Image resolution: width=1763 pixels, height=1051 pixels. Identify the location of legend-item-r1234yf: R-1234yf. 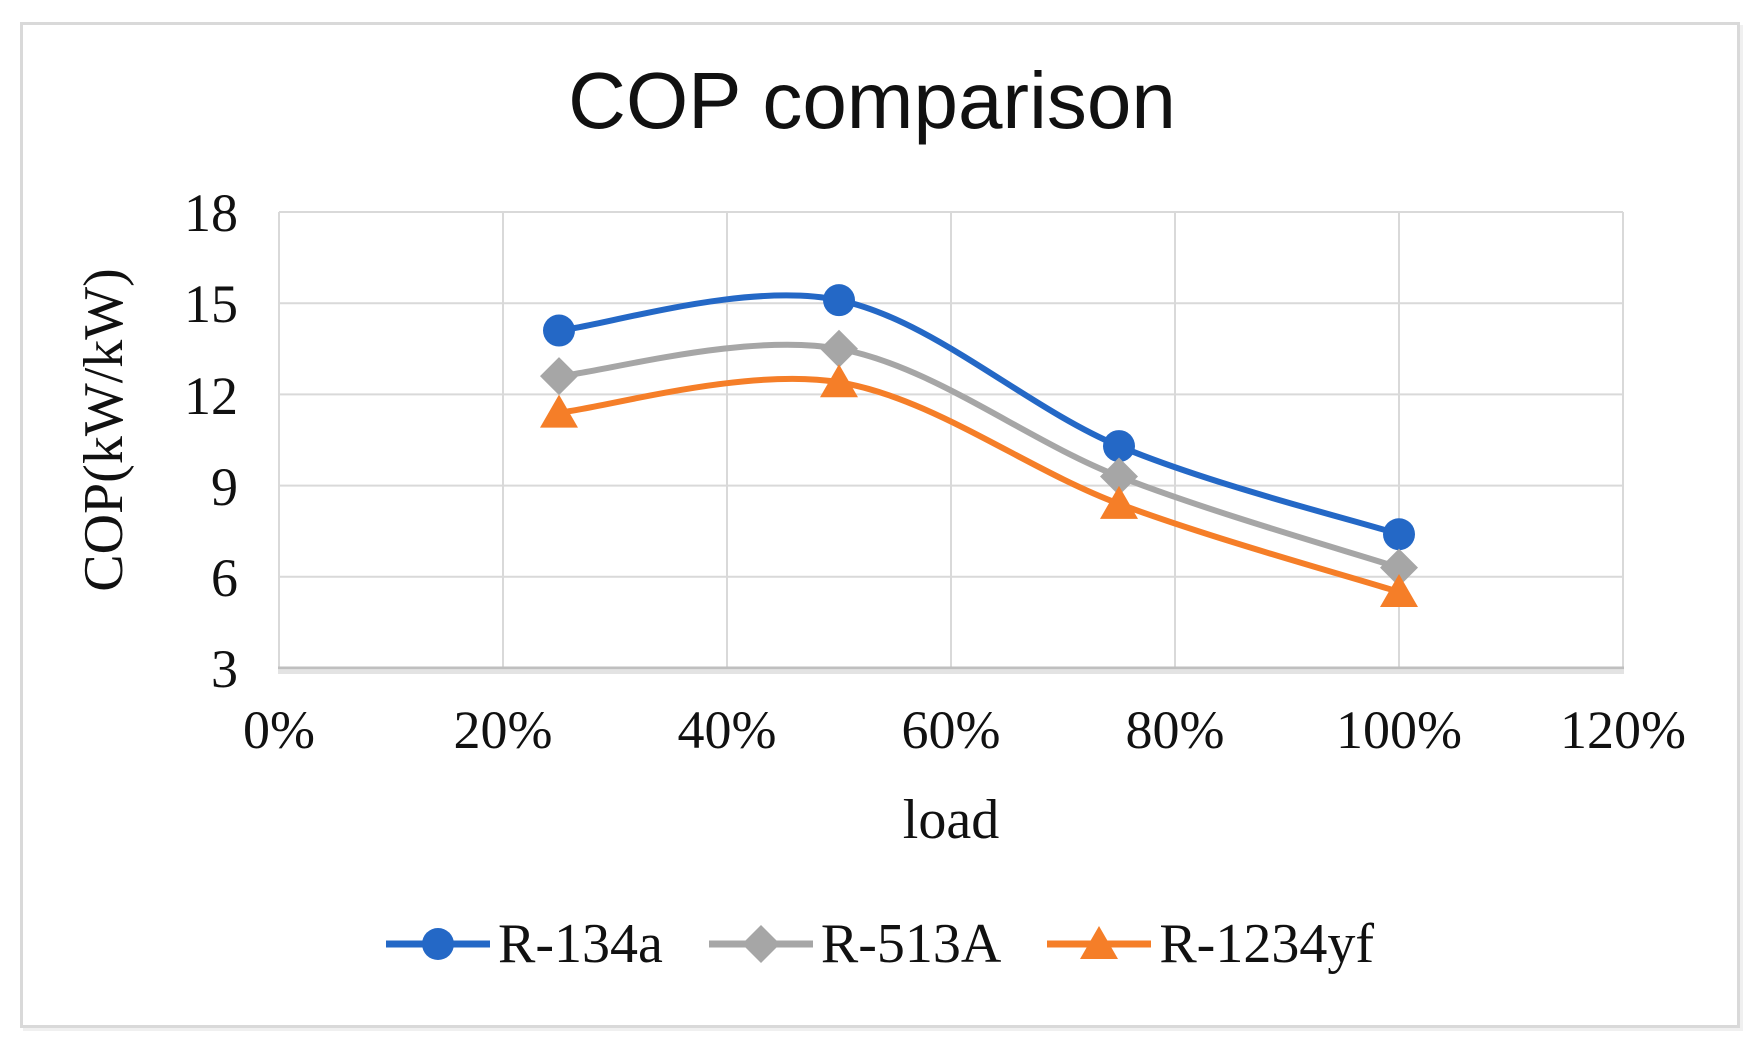
(1210, 944).